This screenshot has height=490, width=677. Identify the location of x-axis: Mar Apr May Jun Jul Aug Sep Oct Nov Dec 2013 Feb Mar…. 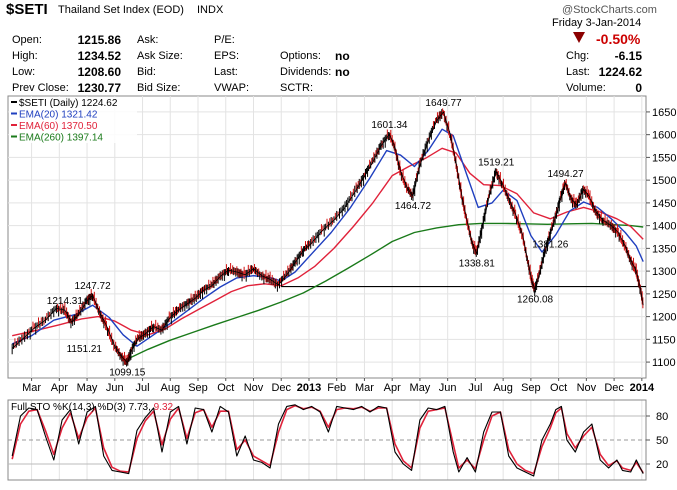
(338, 386).